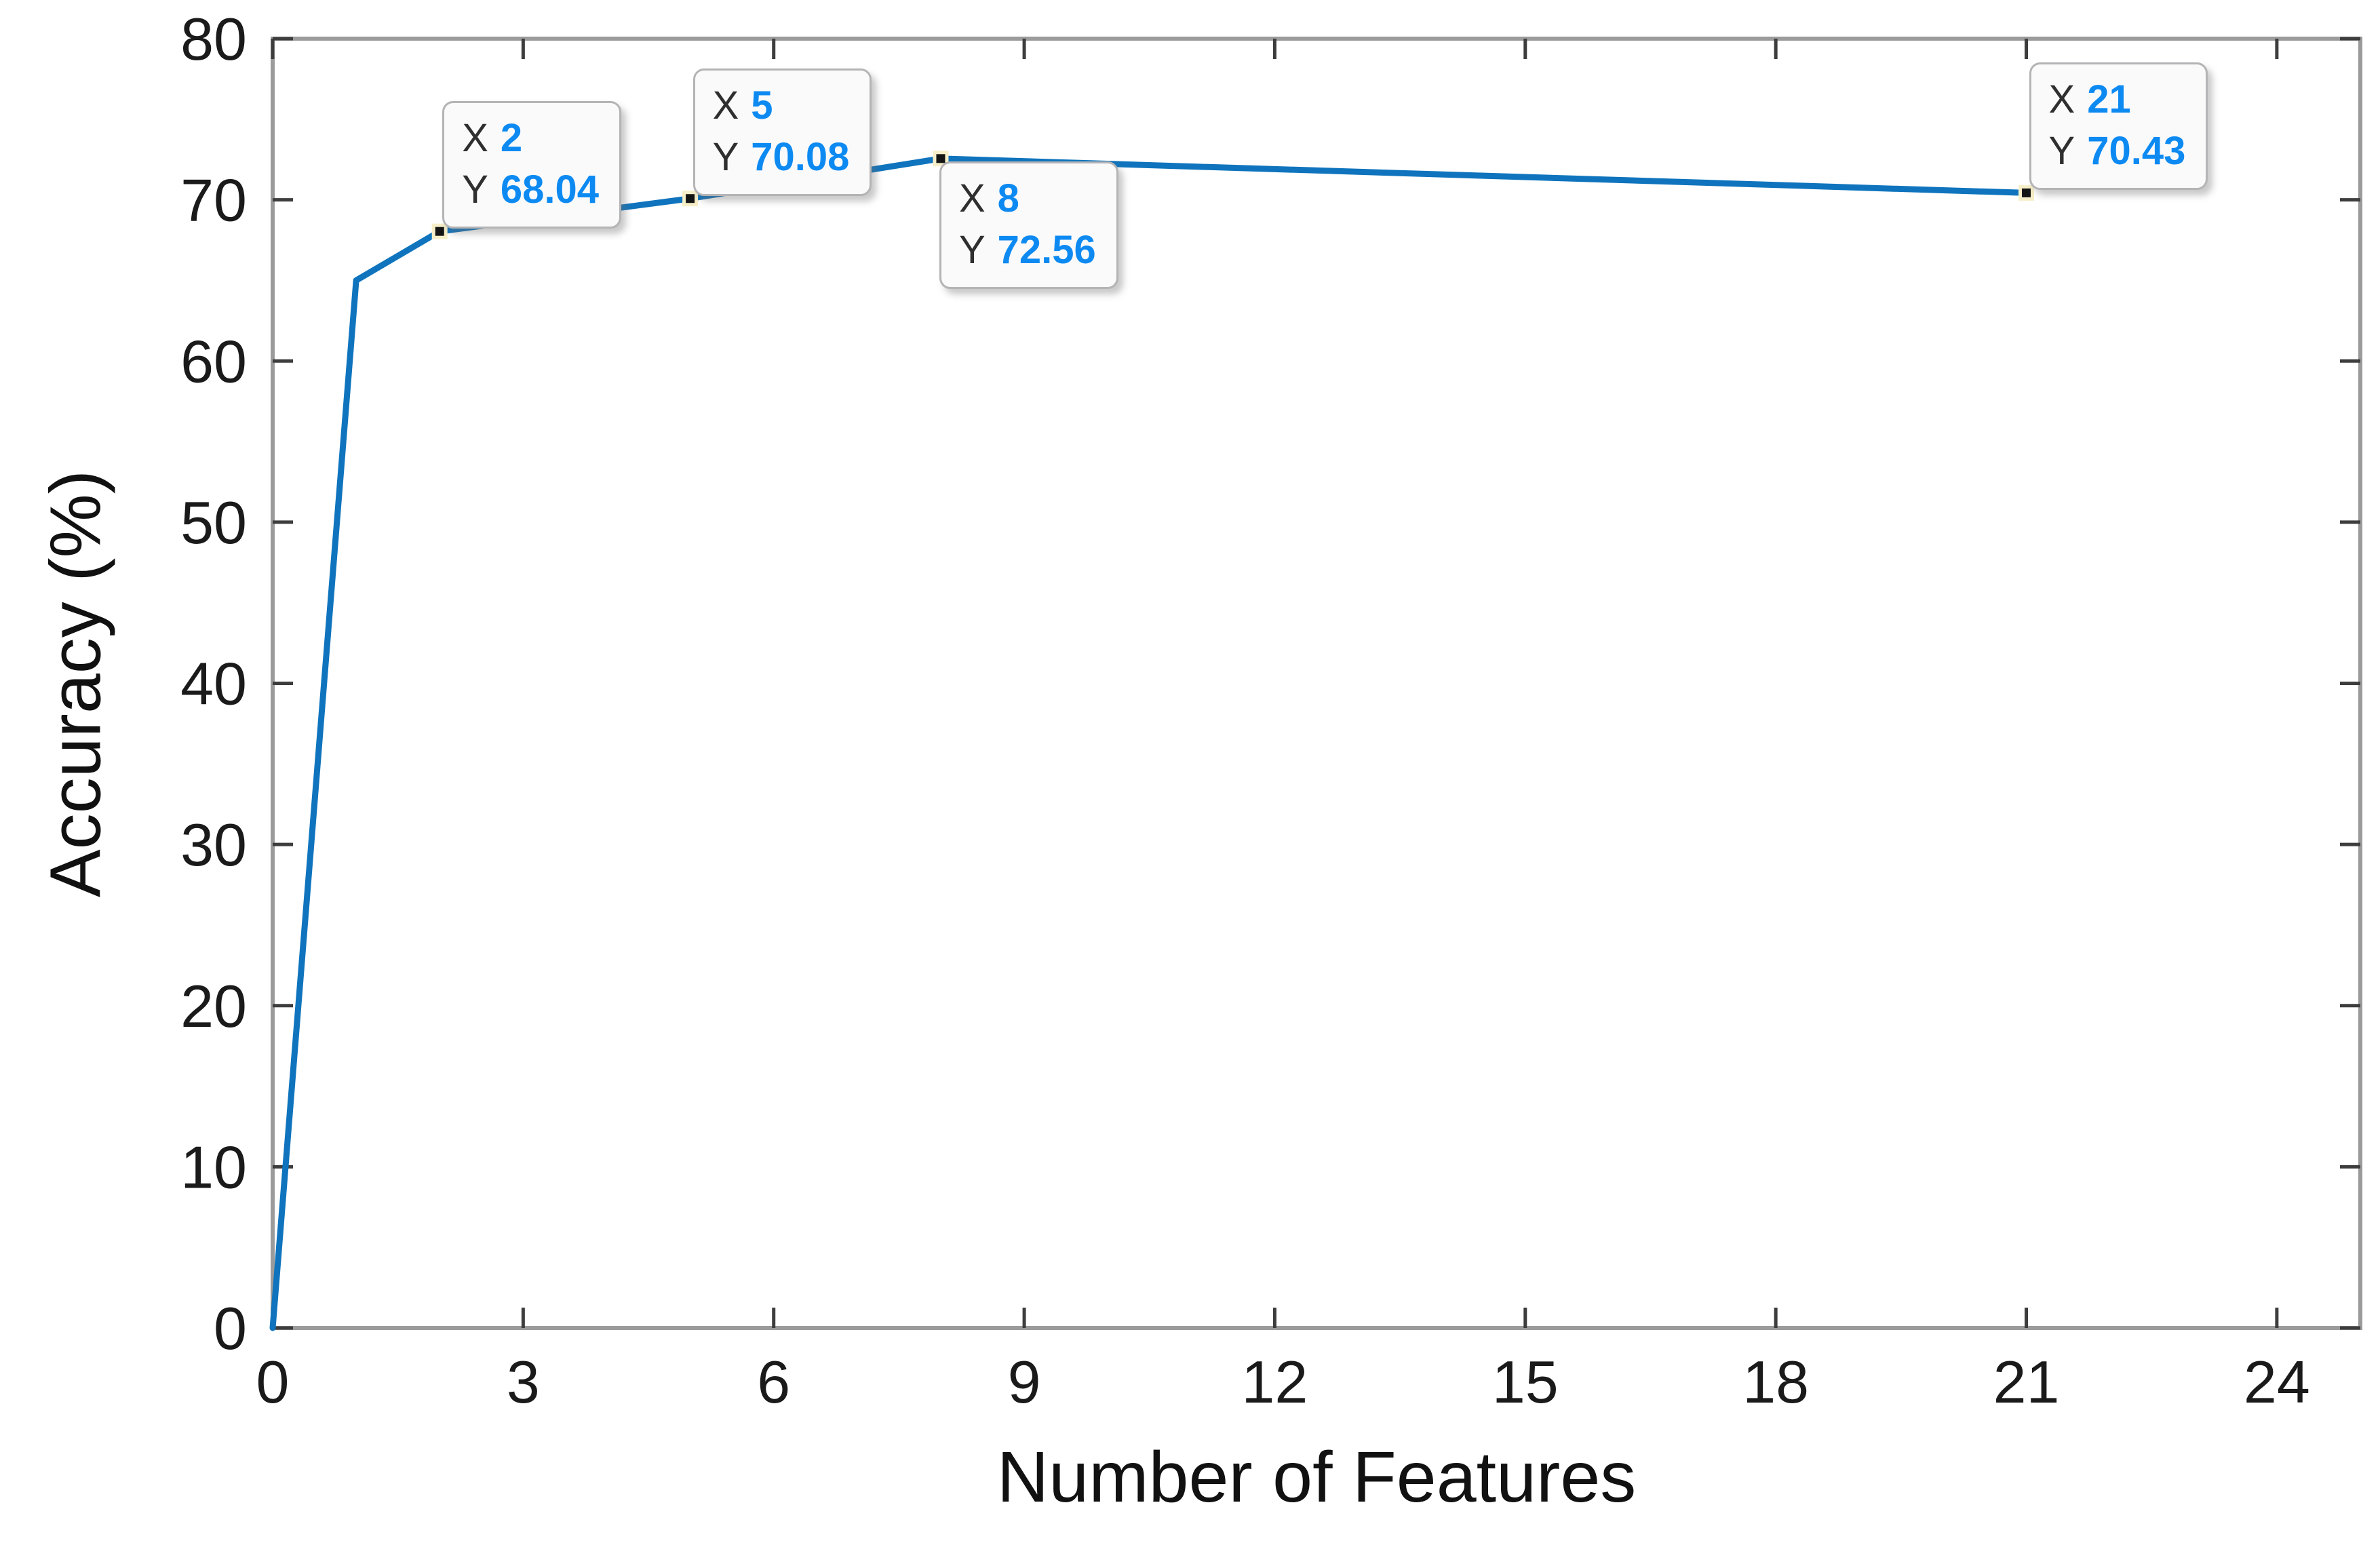  What do you see at coordinates (511, 138) in the screenshot?
I see `datatip-x-value: 2` at bounding box center [511, 138].